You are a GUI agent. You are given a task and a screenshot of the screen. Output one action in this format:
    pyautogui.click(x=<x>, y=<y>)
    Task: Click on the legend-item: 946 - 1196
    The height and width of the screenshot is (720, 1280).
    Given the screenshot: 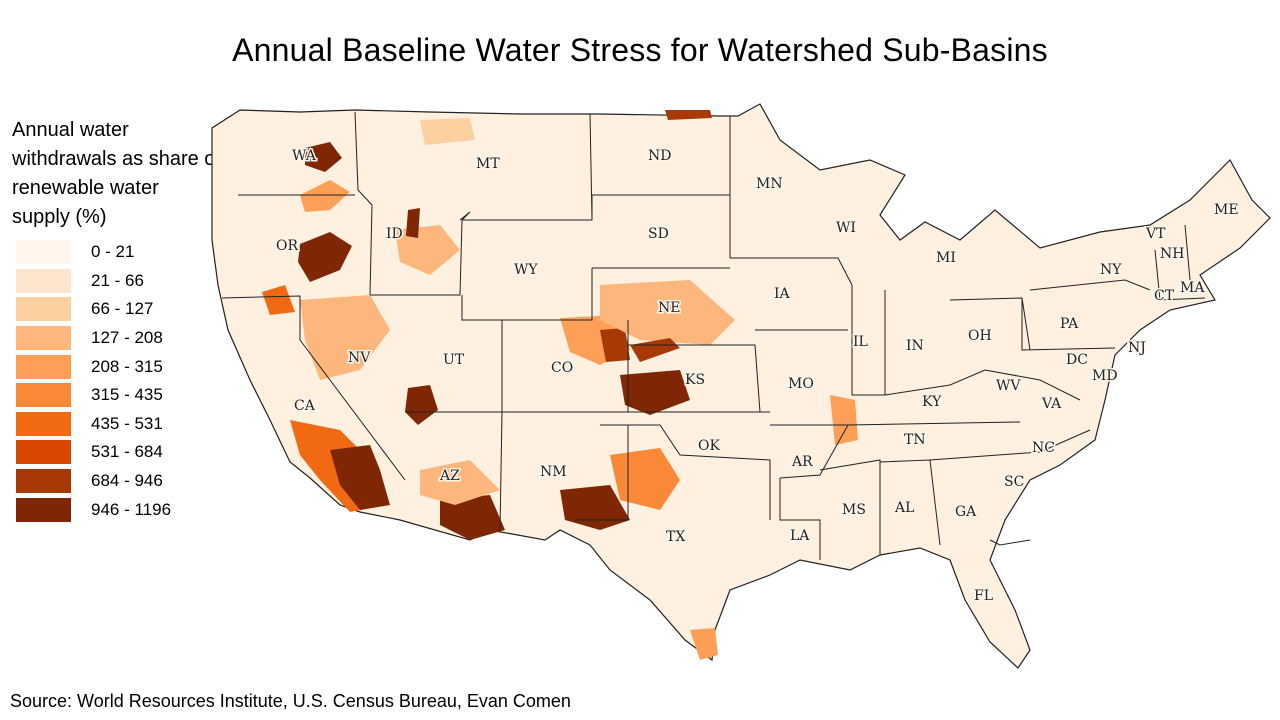 What is the action you would take?
    pyautogui.click(x=93, y=509)
    